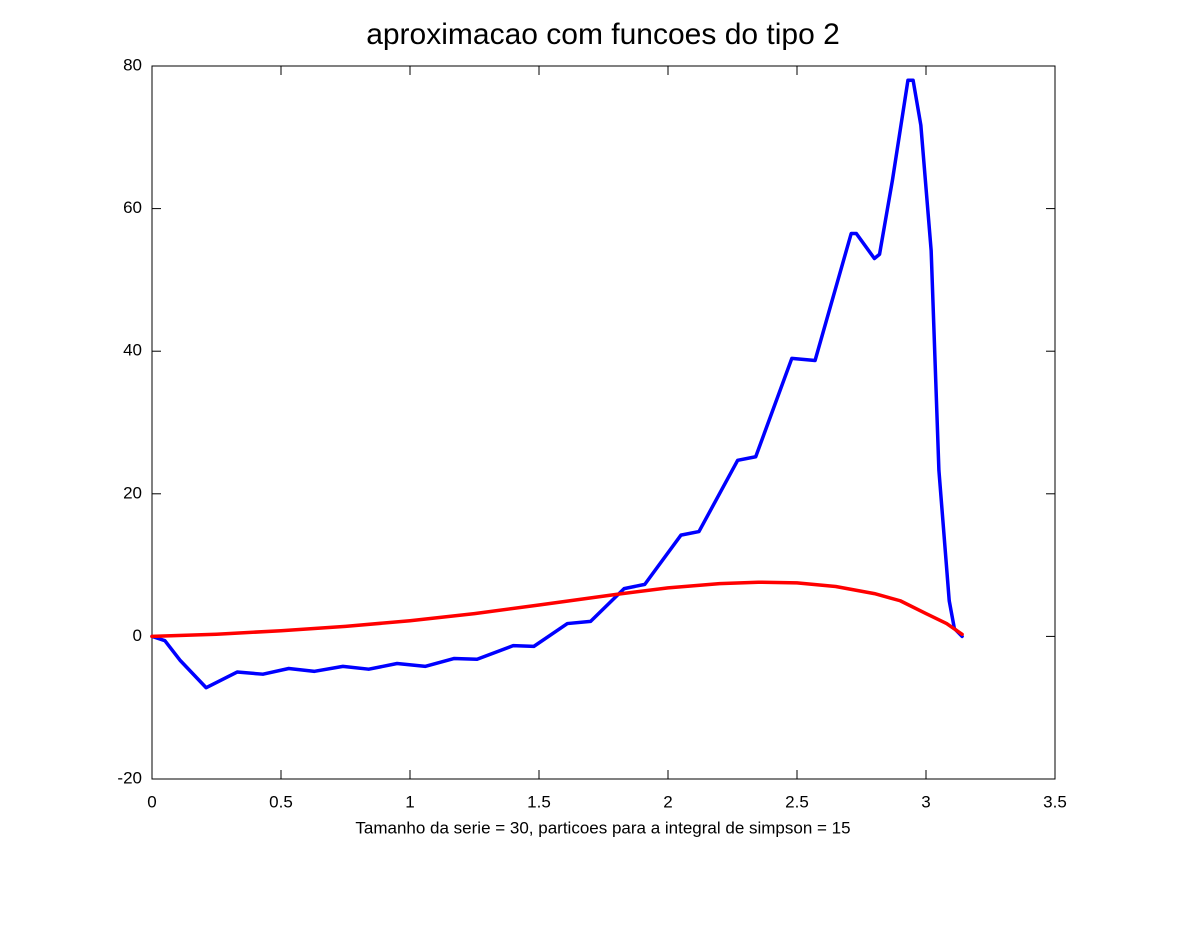  I want to click on y-tick-label: 40, so click(132, 350).